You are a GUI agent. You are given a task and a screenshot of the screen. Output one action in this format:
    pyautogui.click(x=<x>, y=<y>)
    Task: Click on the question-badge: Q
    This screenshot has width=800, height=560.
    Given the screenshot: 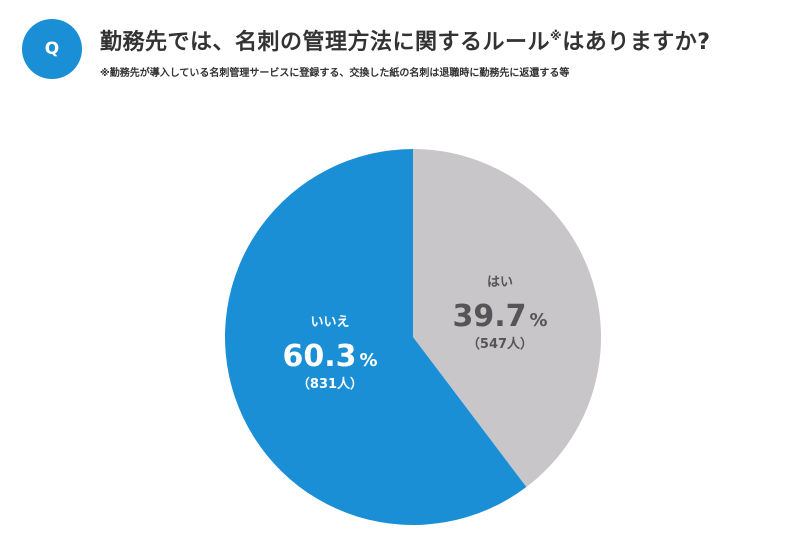 What is the action you would take?
    pyautogui.click(x=52, y=49)
    